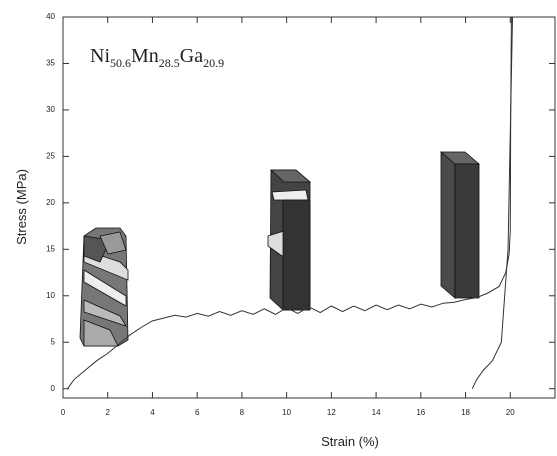 This screenshot has width=557, height=456. I want to click on x-tick-label: 10, so click(286, 412).